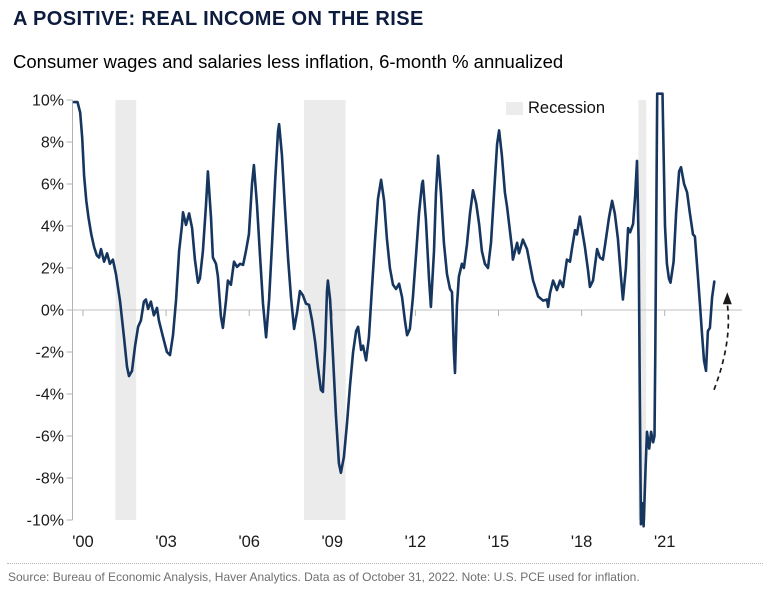 The width and height of the screenshot is (770, 598). What do you see at coordinates (385, 563) in the screenshot?
I see `footer-divider` at bounding box center [385, 563].